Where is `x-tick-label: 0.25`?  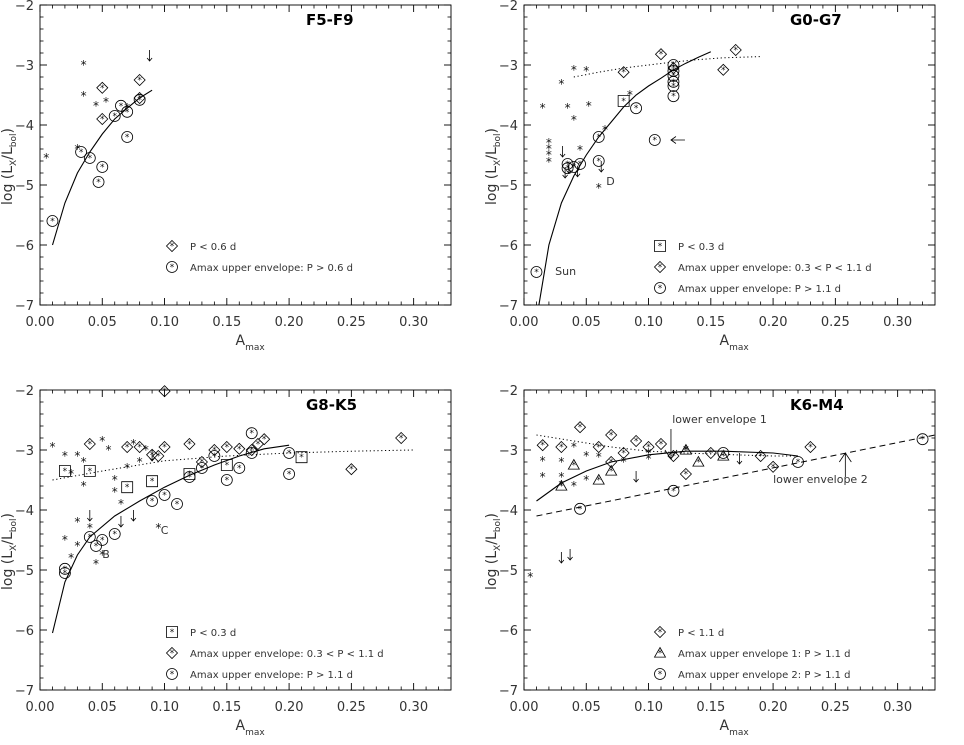
x-tick-label: 0.25 is located at coordinates (835, 707).